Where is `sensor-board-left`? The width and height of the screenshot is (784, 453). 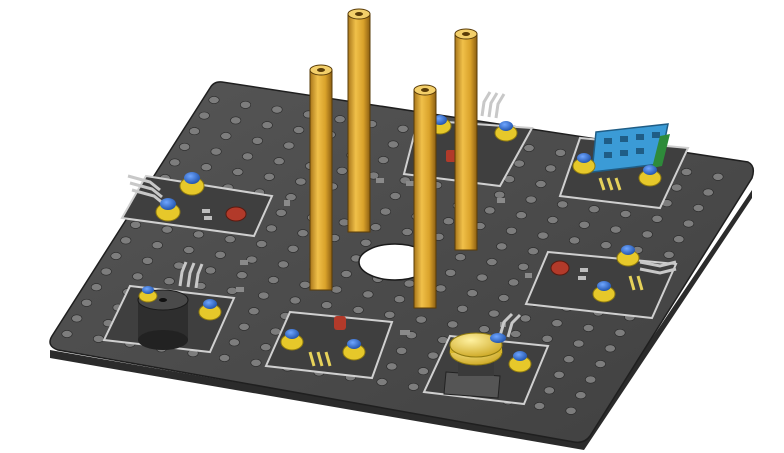 sensor-board-left is located at coordinates (197, 205).